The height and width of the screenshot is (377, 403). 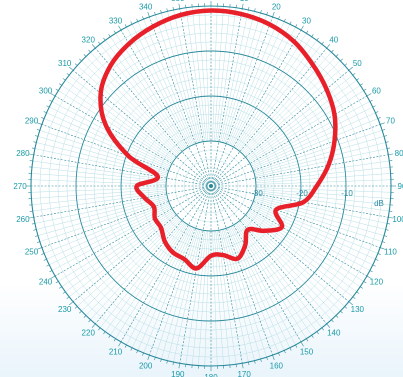 What do you see at coordinates (116, 21) in the screenshot?
I see `angle-label-330: 330` at bounding box center [116, 21].